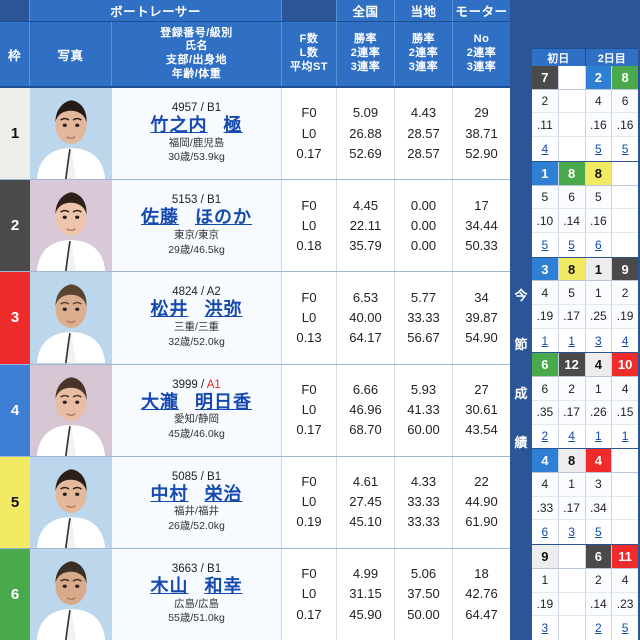  I want to click on racer-name-link: 大瀧 明日香, so click(196, 402).